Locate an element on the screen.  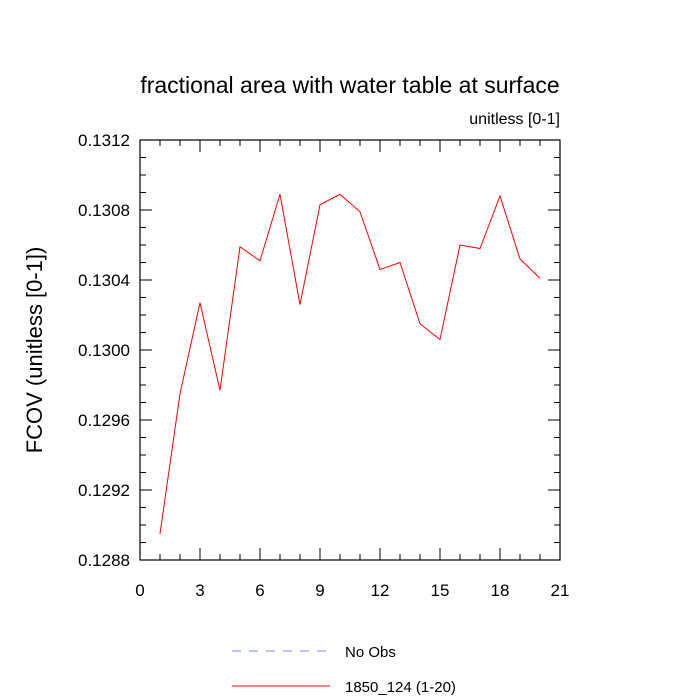
x-tick-label: 3 is located at coordinates (199, 590).